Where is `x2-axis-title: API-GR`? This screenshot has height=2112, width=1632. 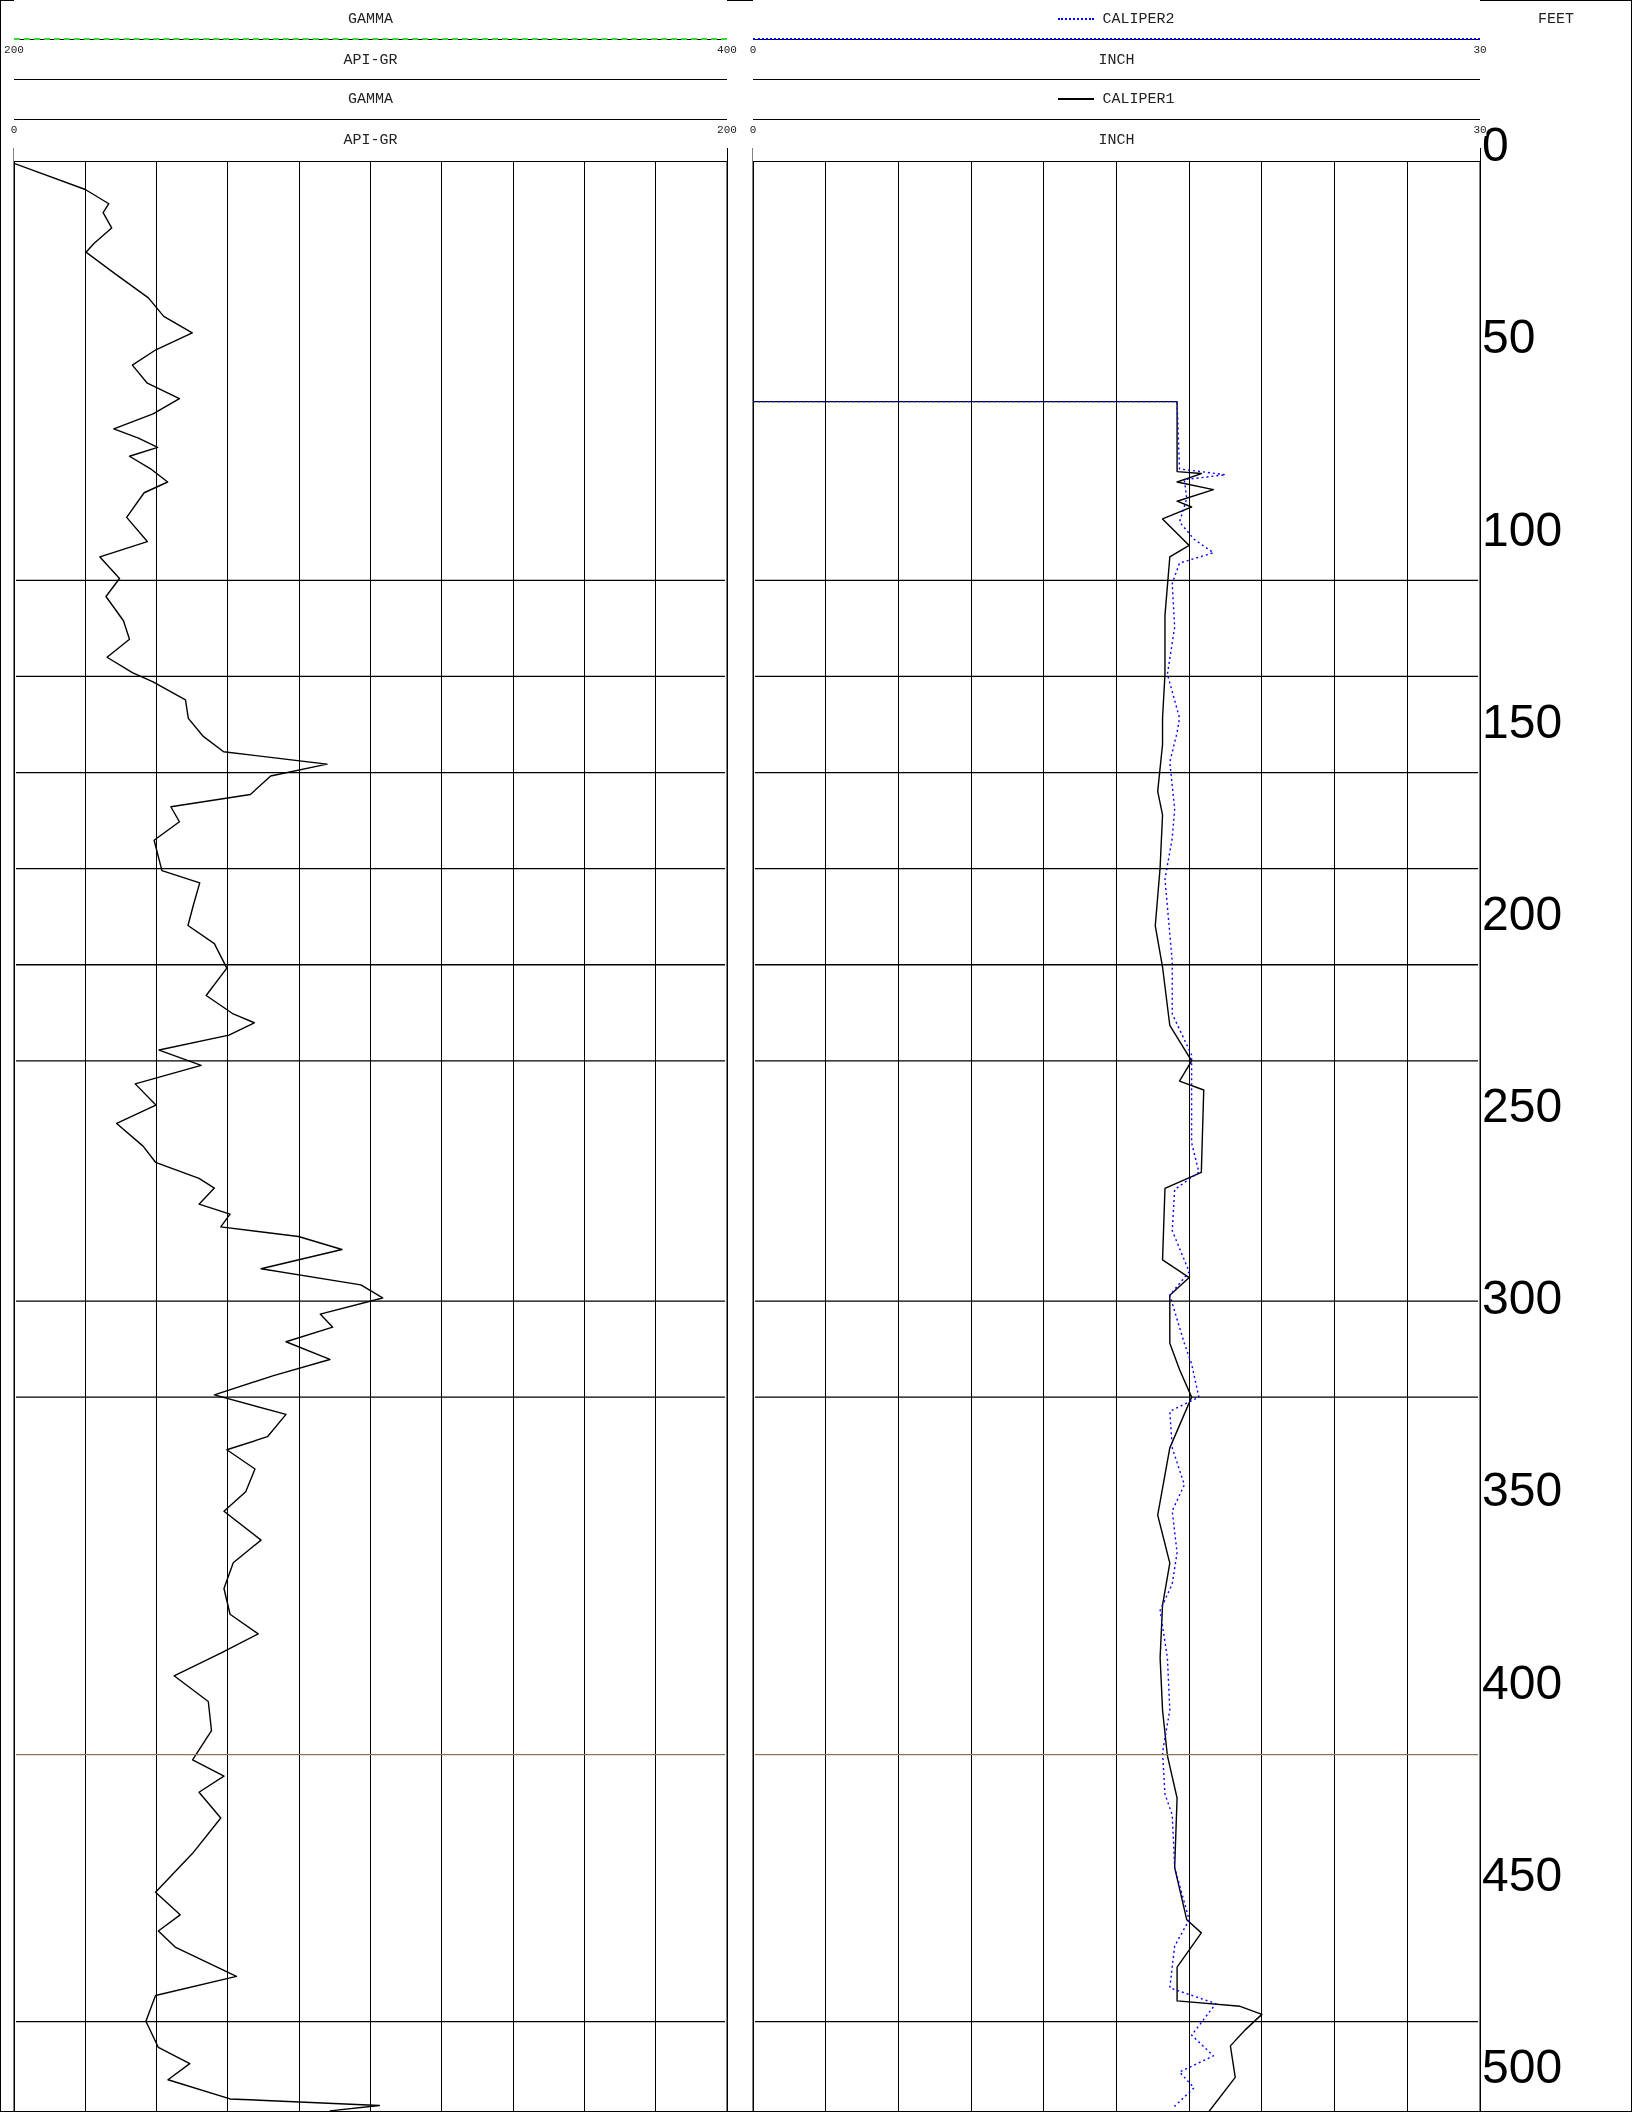
x2-axis-title: API-GR is located at coordinates (370, 60).